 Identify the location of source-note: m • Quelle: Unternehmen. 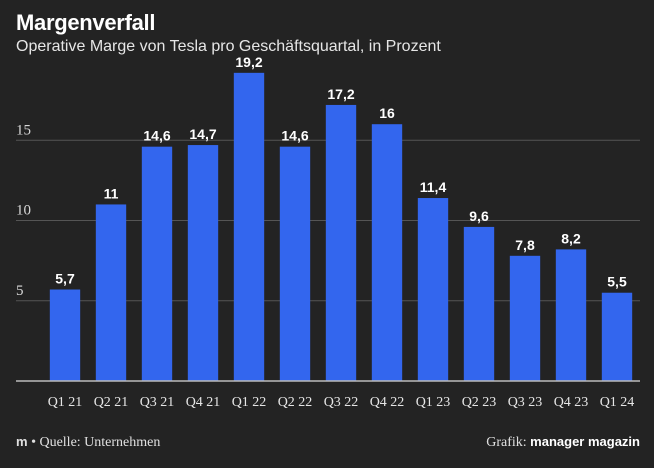
(88, 442).